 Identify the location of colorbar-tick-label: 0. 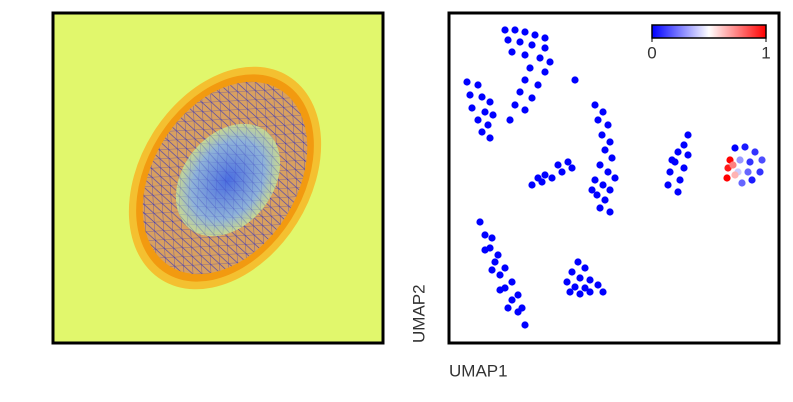
(651, 52).